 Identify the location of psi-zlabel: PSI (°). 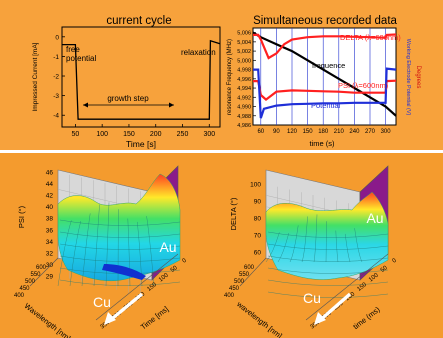
(21, 216).